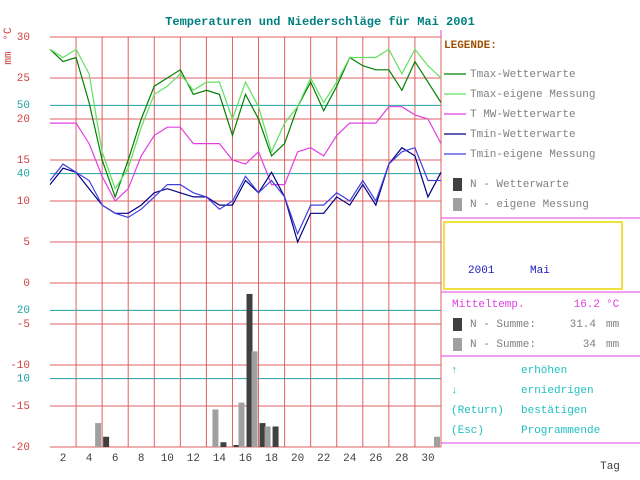 The image size is (640, 480). What do you see at coordinates (454, 371) in the screenshot?
I see `key: ↑` at bounding box center [454, 371].